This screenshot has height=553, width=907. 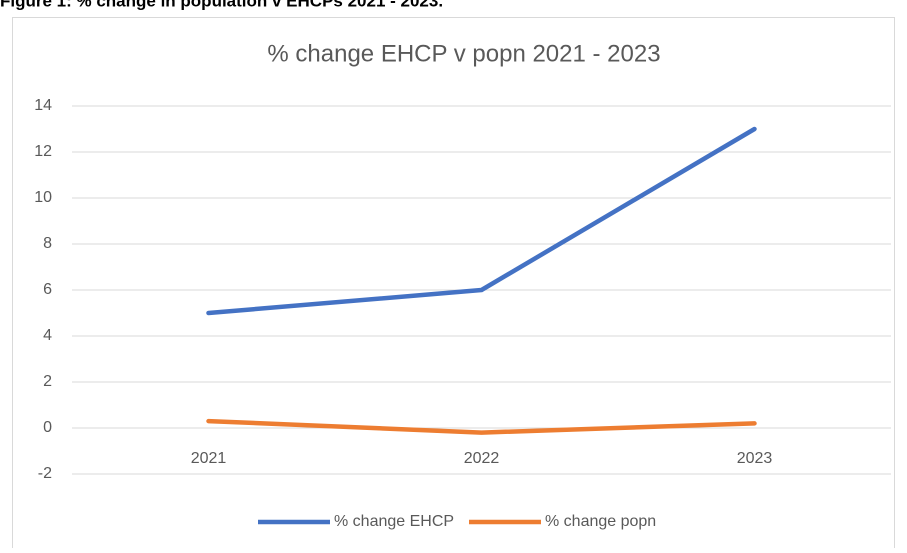 What do you see at coordinates (43, 197) in the screenshot?
I see `y-tick-label: 10` at bounding box center [43, 197].